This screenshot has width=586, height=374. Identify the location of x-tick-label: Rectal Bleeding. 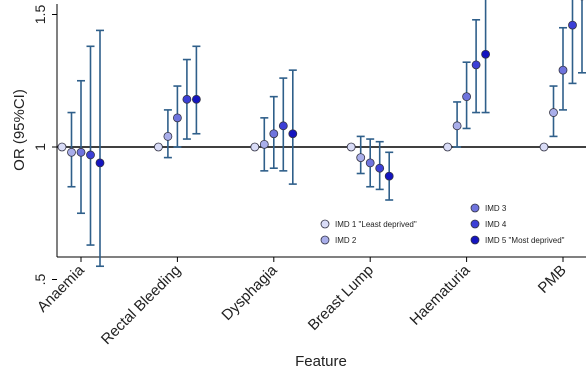
(141, 305).